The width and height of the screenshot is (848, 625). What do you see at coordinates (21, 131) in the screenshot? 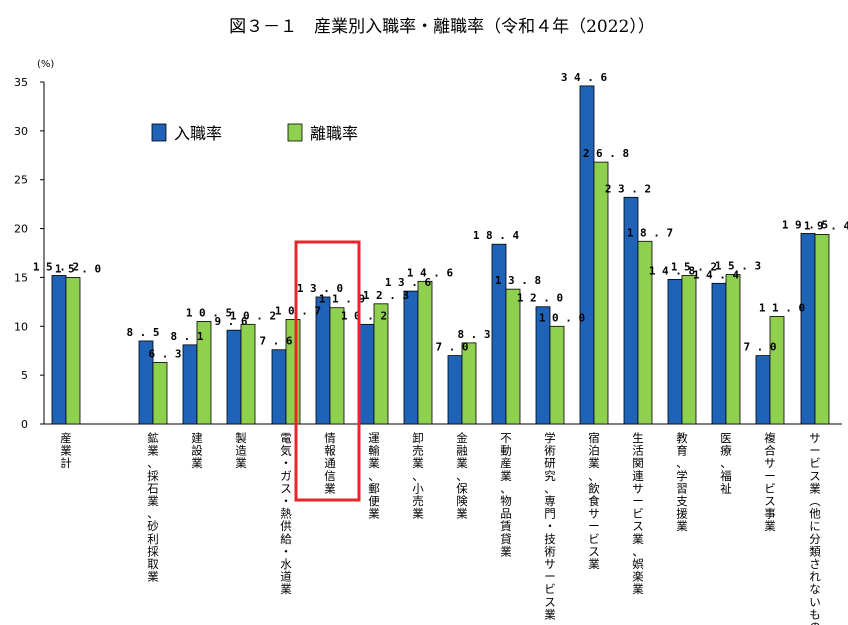
I see `y-tick-label: 30` at bounding box center [21, 131].